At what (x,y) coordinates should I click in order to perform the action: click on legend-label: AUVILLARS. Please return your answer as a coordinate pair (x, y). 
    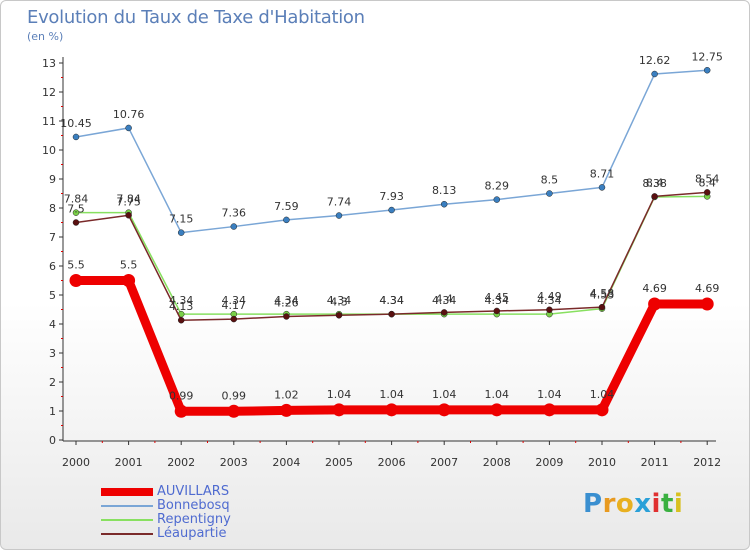
    Looking at the image, I should click on (193, 491).